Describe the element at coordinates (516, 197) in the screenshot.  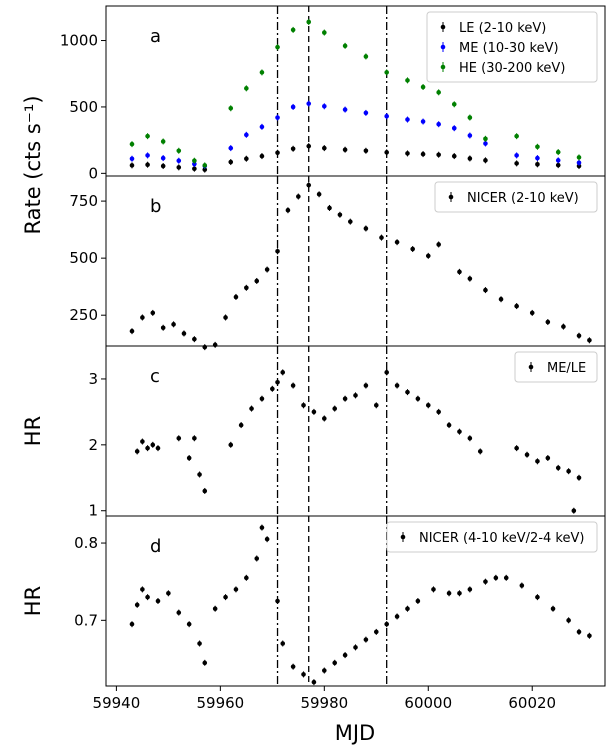
I see `legend: NICER (2-10 keV)` at that location.